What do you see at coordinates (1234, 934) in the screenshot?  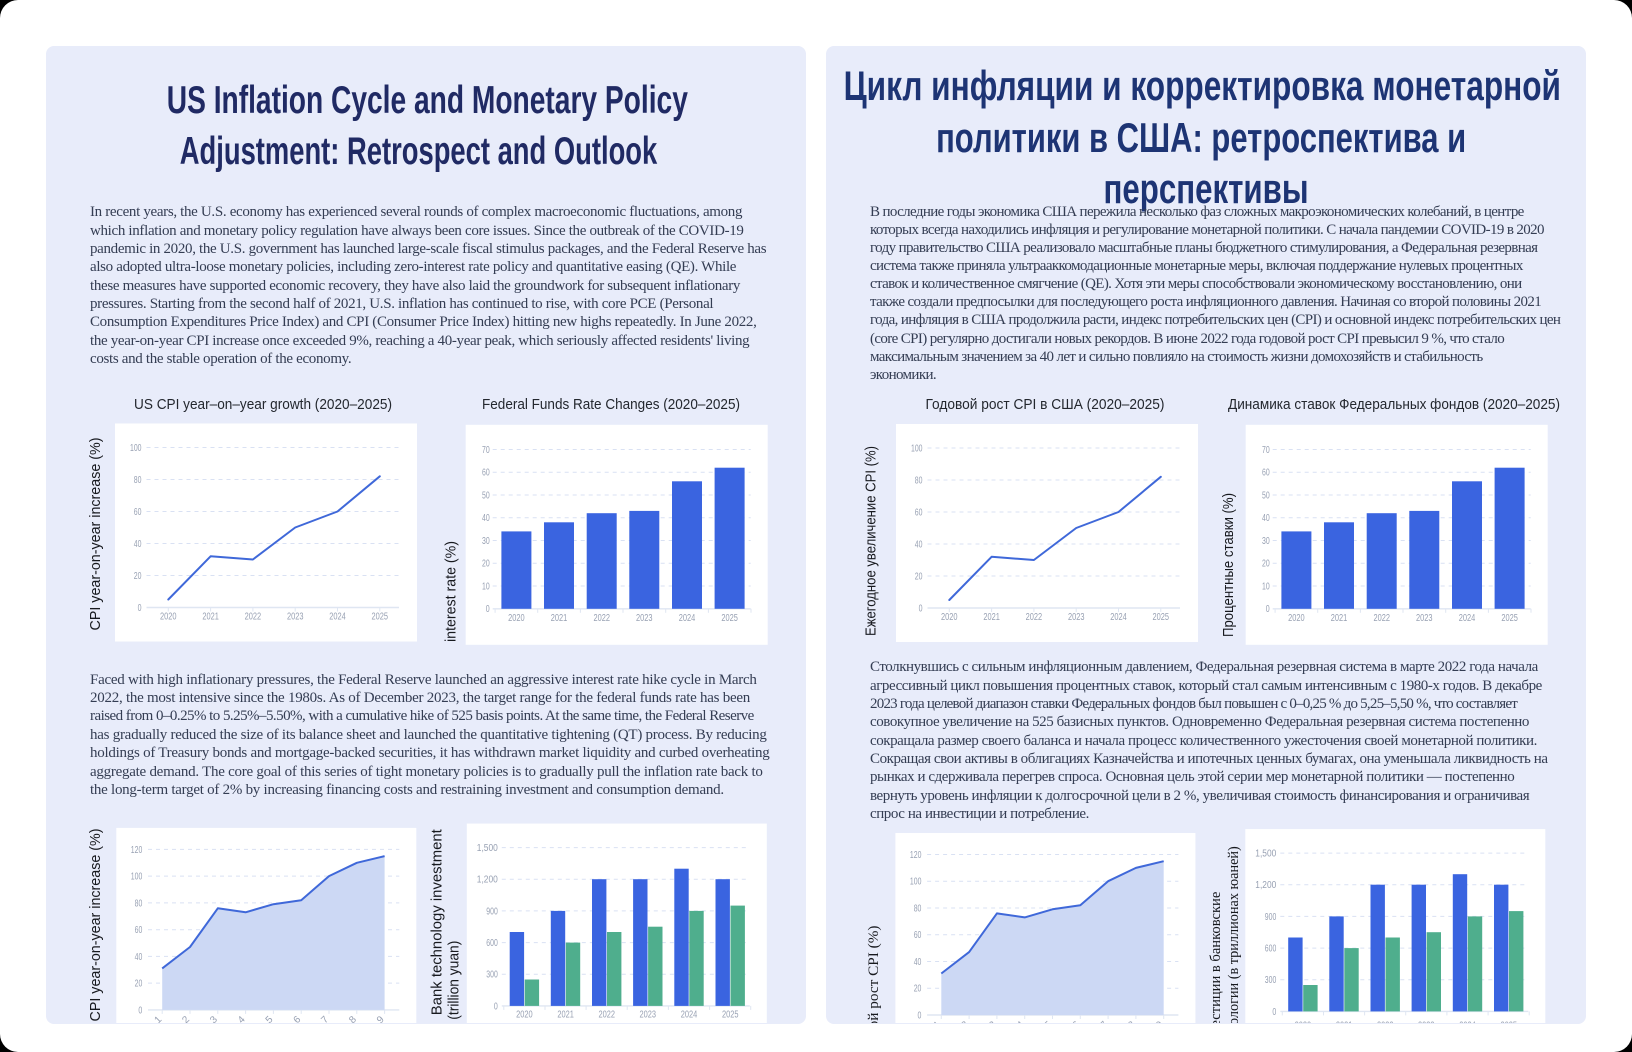 I see `svg-text:технологии (в триллионах юаней: технологии (в триллионах юаней)` at bounding box center [1234, 934].